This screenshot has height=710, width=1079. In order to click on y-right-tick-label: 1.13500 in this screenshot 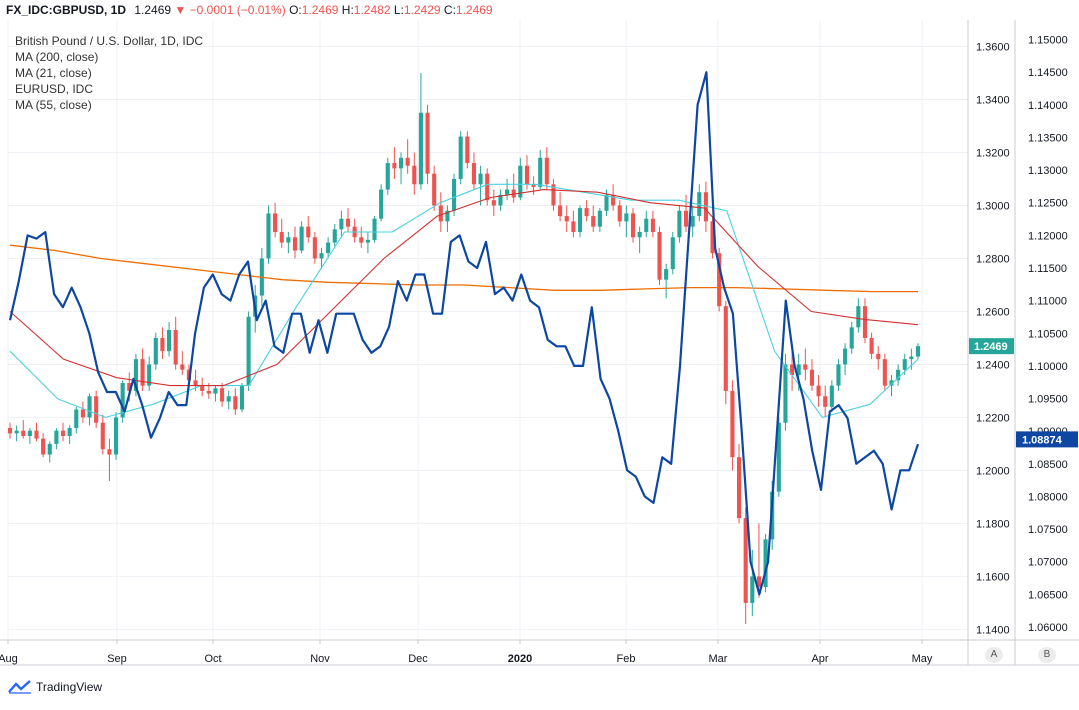, I will do `click(1048, 138)`.